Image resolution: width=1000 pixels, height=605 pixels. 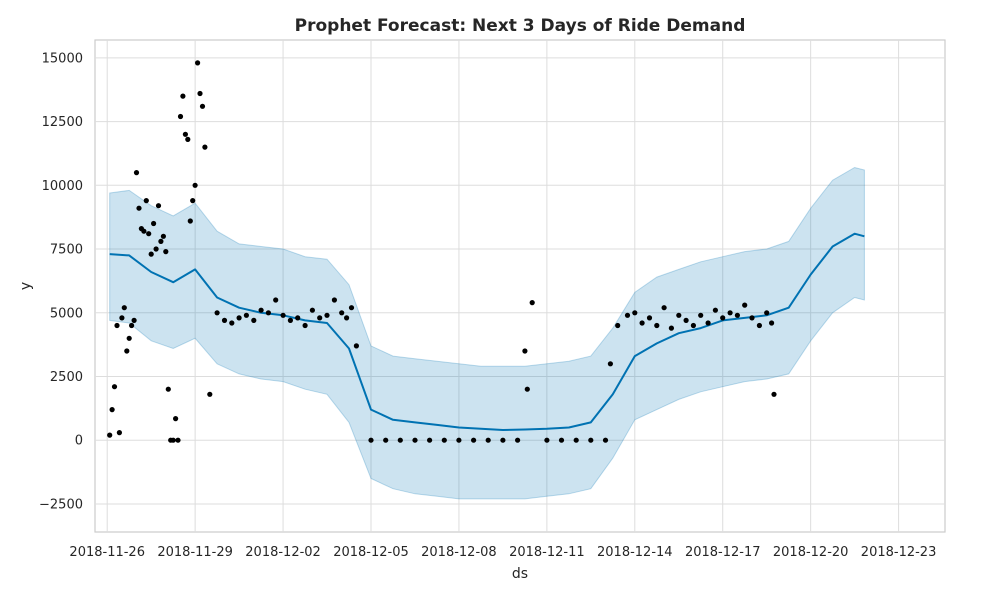 What do you see at coordinates (371, 552) in the screenshot?
I see `x-tick-label: 2018-12-05` at bounding box center [371, 552].